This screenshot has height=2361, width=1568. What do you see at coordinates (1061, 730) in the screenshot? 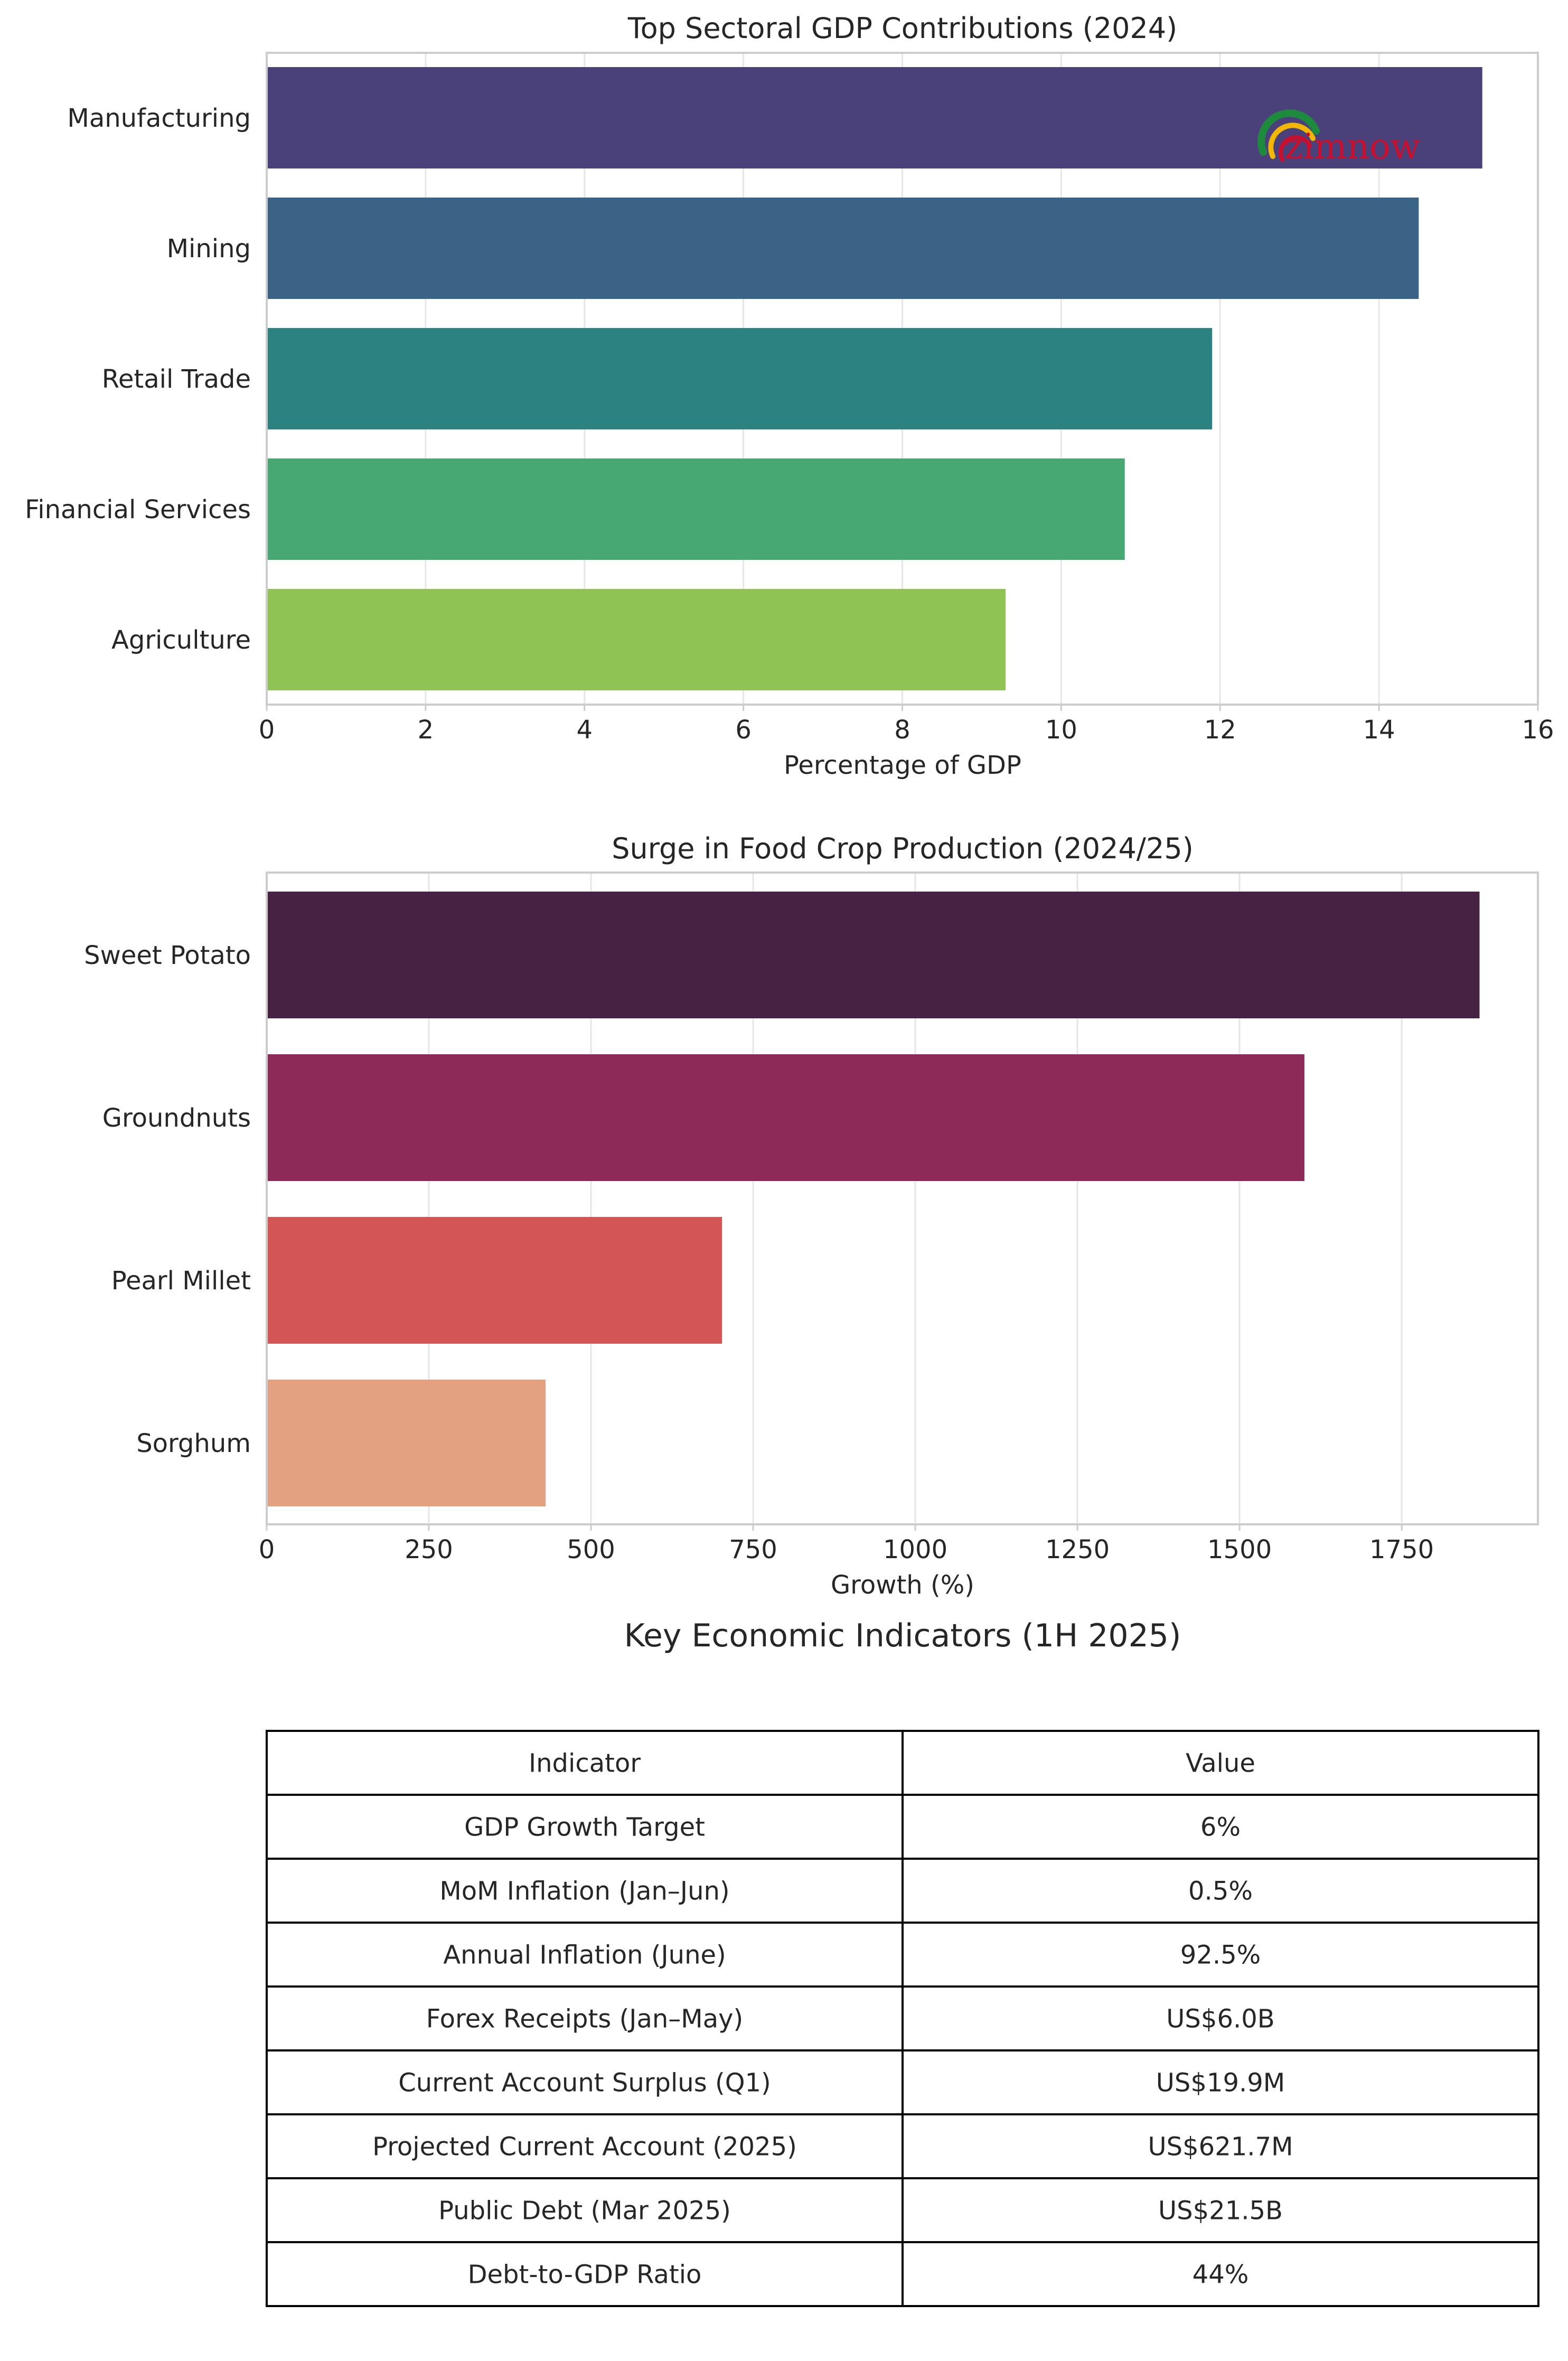
I see `c1-x-tick-label: 10` at bounding box center [1061, 730].